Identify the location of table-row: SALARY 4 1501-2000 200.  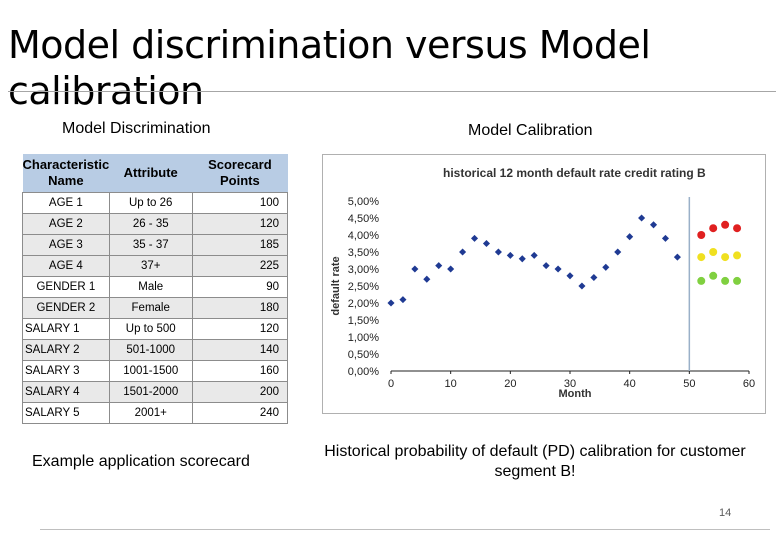
(155, 392).